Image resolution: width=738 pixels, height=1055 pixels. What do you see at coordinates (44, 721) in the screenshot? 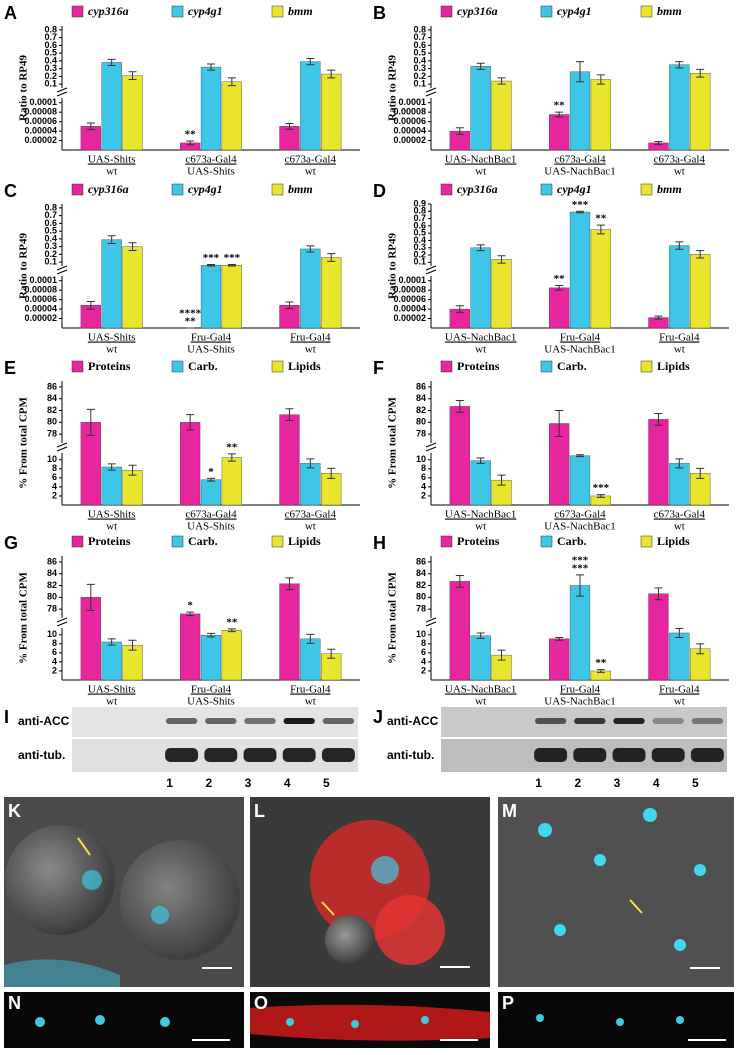
I see `blot-row-label: anti-ACC` at bounding box center [44, 721].